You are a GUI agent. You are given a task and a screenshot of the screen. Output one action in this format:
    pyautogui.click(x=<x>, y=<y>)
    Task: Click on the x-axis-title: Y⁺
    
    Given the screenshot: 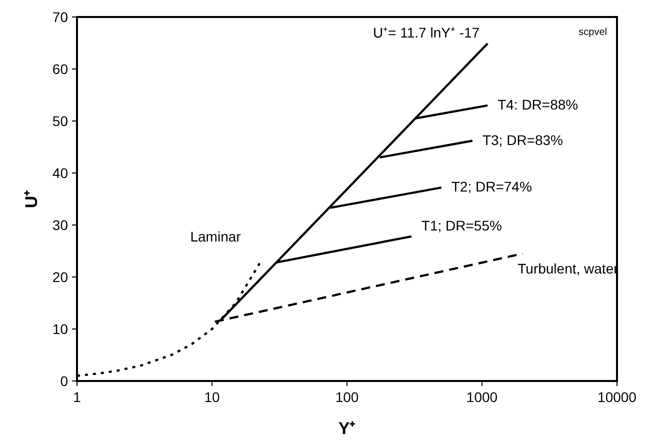 What is the action you would take?
    pyautogui.click(x=347, y=428)
    